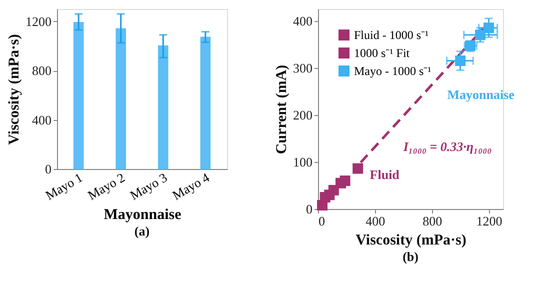 Image resolution: width=550 pixels, height=284 pixels. Describe the element at coordinates (321, 221) in the screenshot. I see `x-tick-label: 0` at that location.